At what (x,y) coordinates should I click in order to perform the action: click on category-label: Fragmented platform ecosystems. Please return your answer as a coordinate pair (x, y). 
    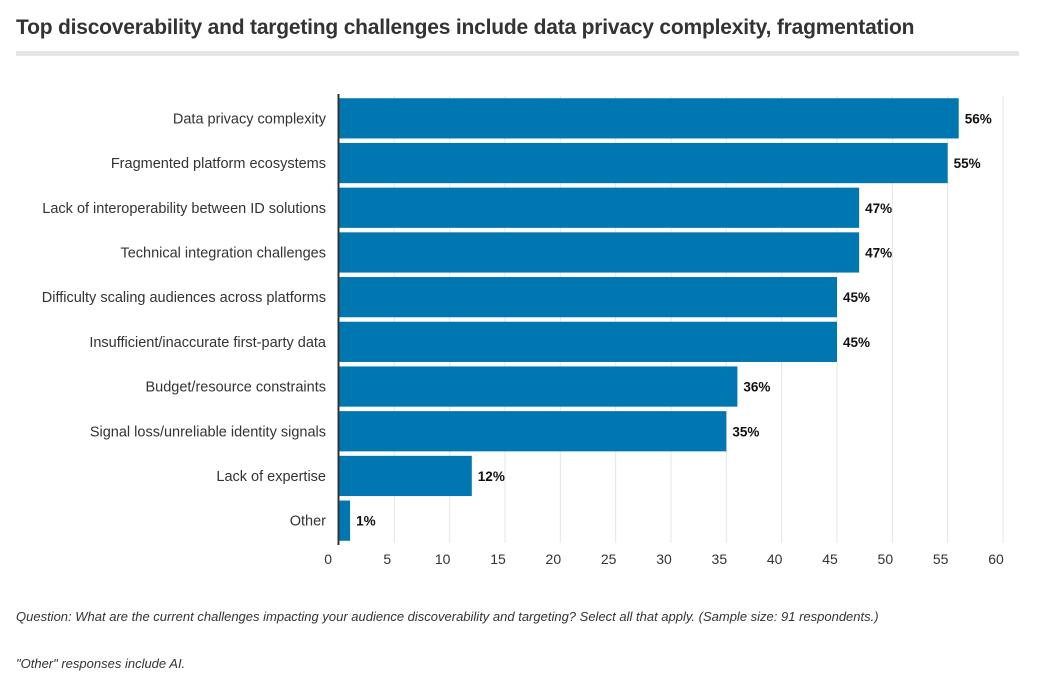
    Looking at the image, I should click on (218, 164).